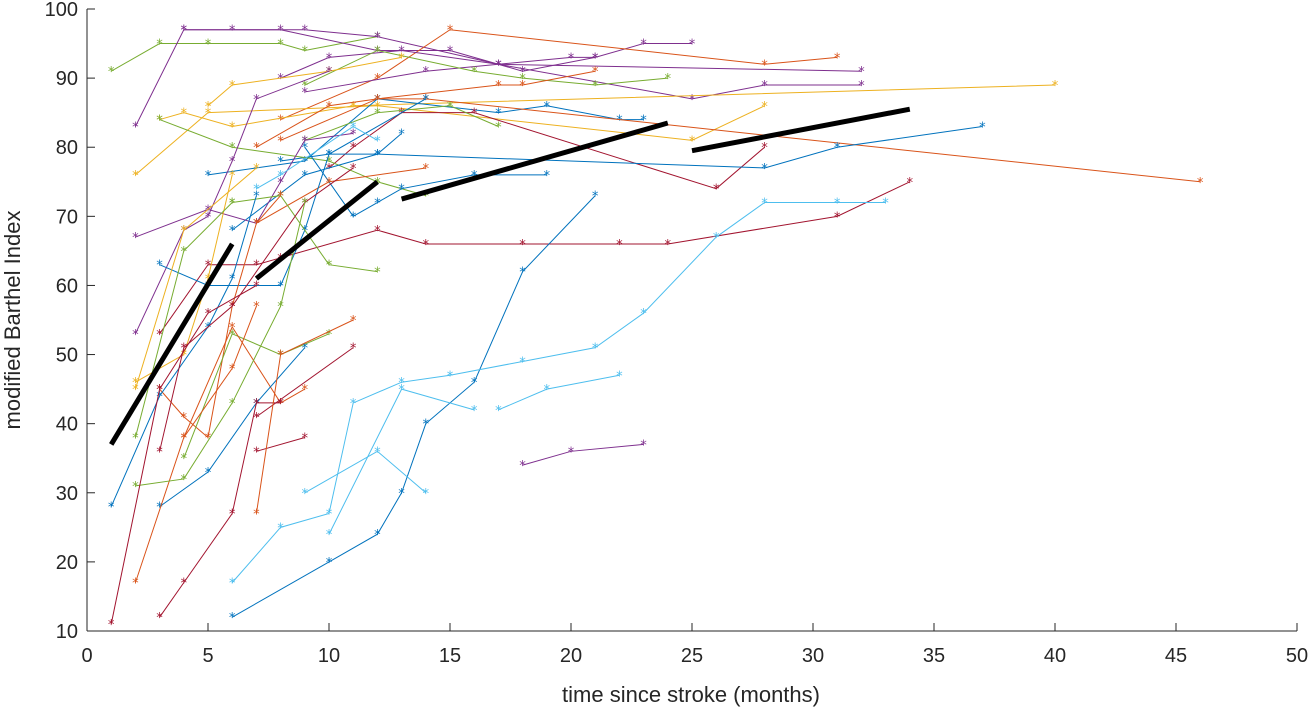 This screenshot has width=1312, height=712. I want to click on x-tick-label: 15, so click(450, 656).